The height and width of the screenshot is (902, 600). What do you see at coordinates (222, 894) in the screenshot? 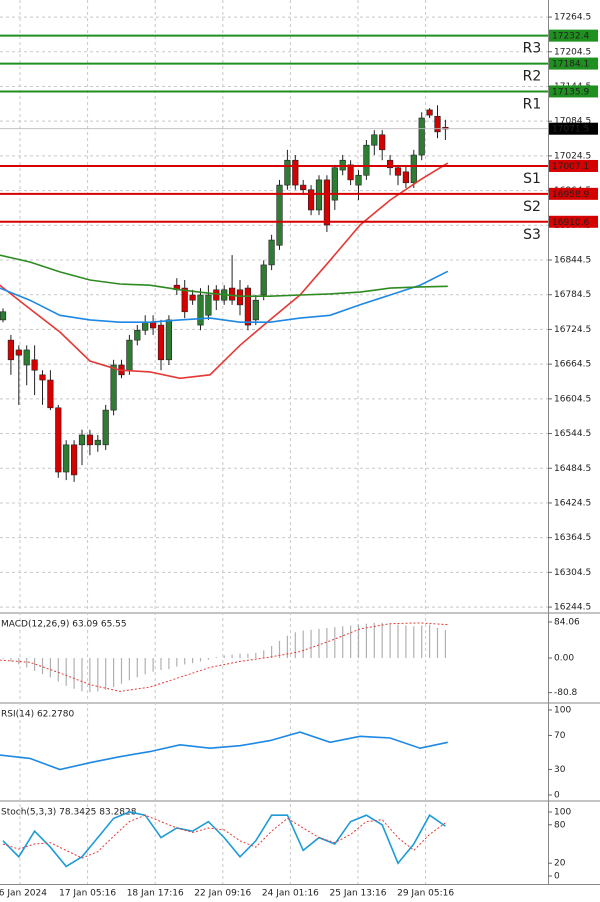
I see `x-tick-label: 22 Jan 09:16` at bounding box center [222, 894].